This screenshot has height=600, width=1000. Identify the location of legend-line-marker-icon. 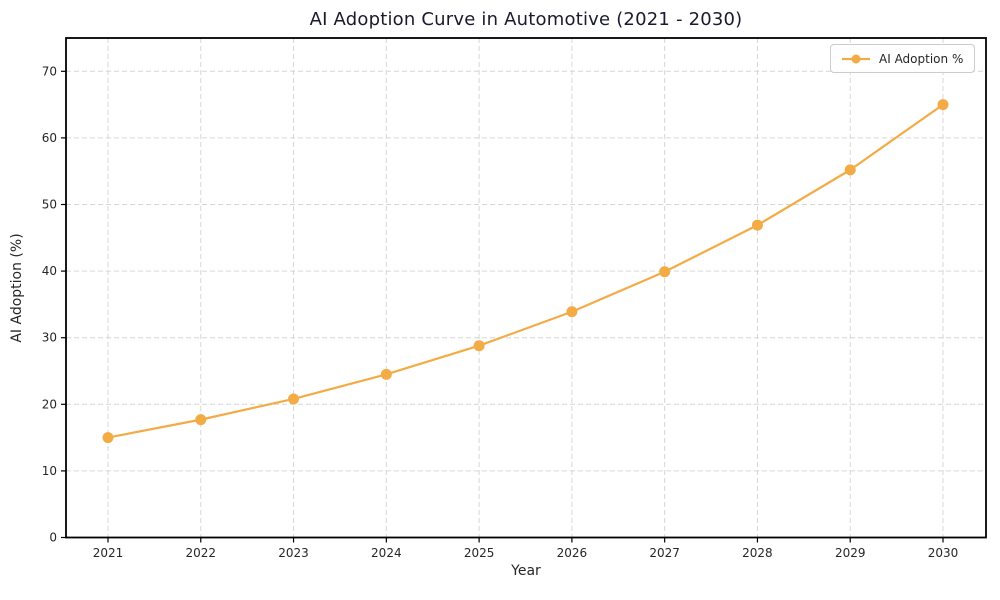
(856, 58).